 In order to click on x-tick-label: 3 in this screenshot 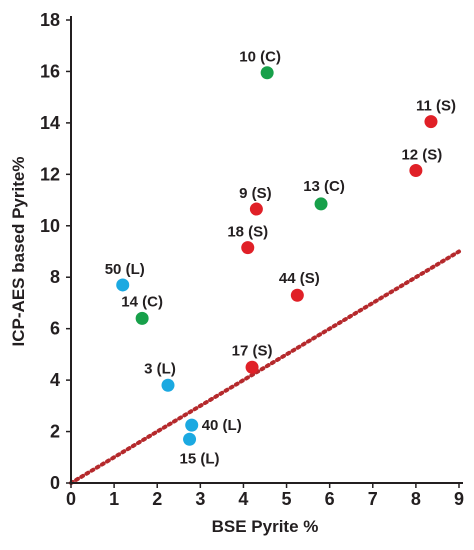, I will do `click(200, 499)`.